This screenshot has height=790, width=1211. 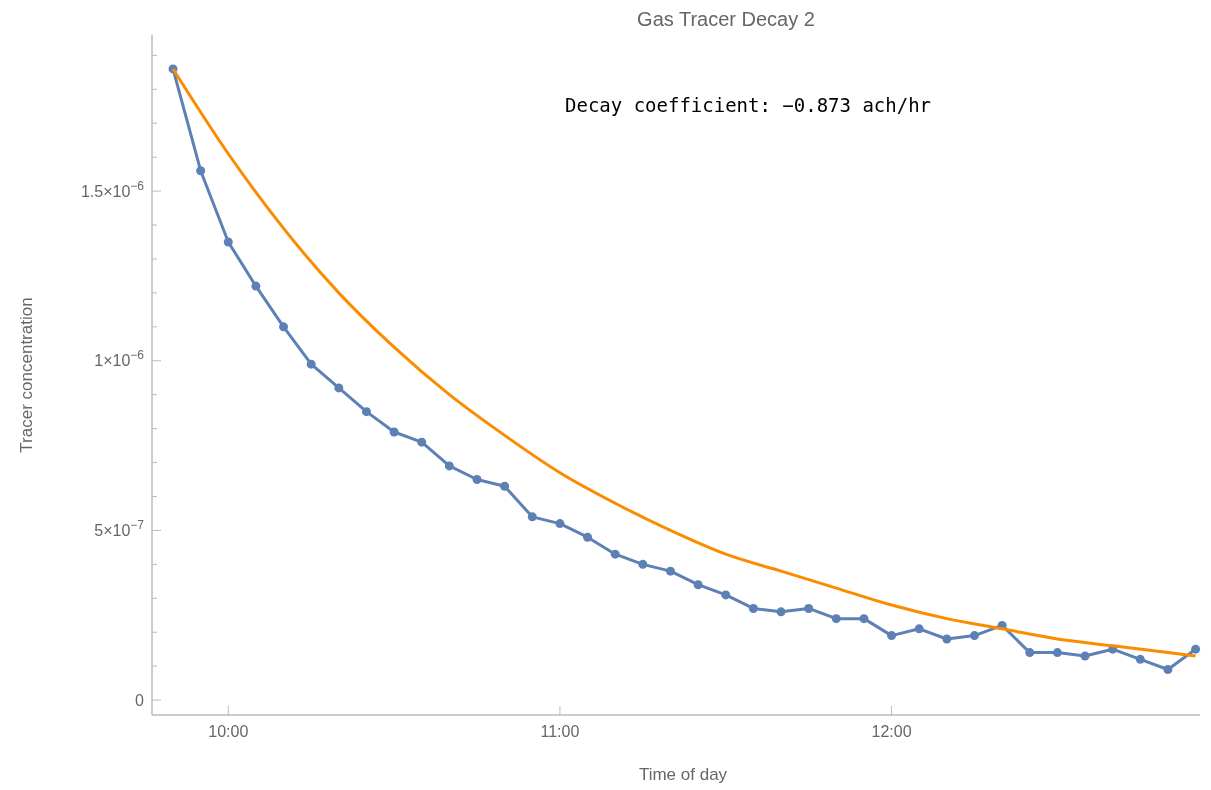 What do you see at coordinates (140, 700) in the screenshot?
I see `y-tick-label: 0` at bounding box center [140, 700].